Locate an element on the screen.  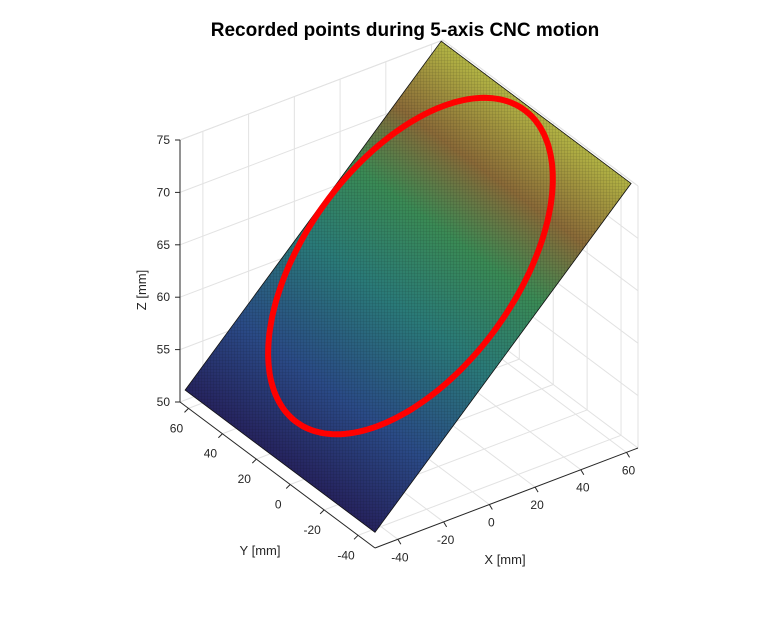
z-tick-label: 50 is located at coordinates (164, 402).